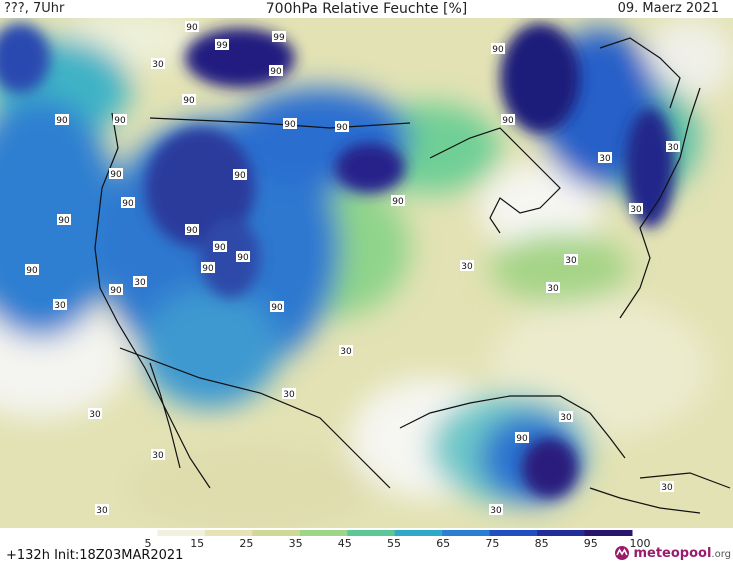 This screenshot has height=566, width=733. I want to click on color-scale: 5 15 25 35 45 55 65 75 85 95 100, so click(380, 540).